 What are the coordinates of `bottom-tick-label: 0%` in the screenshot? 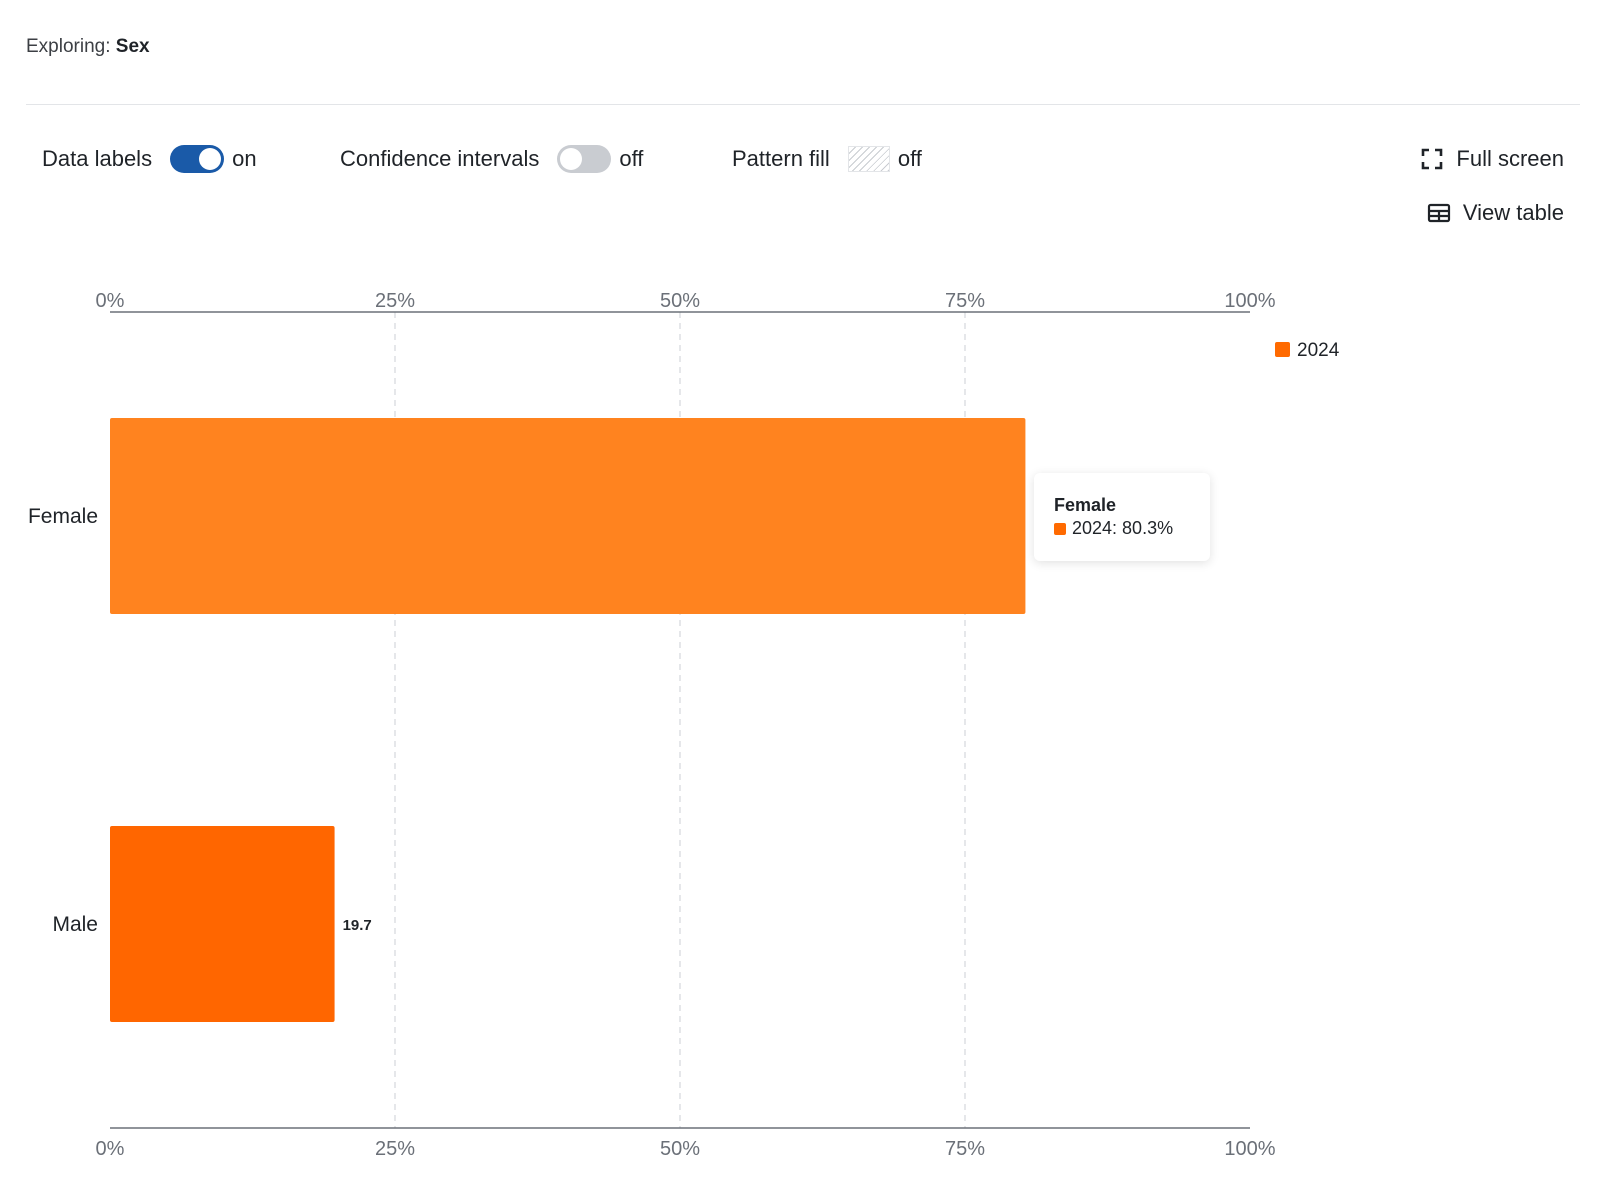 It's located at (110, 1149).